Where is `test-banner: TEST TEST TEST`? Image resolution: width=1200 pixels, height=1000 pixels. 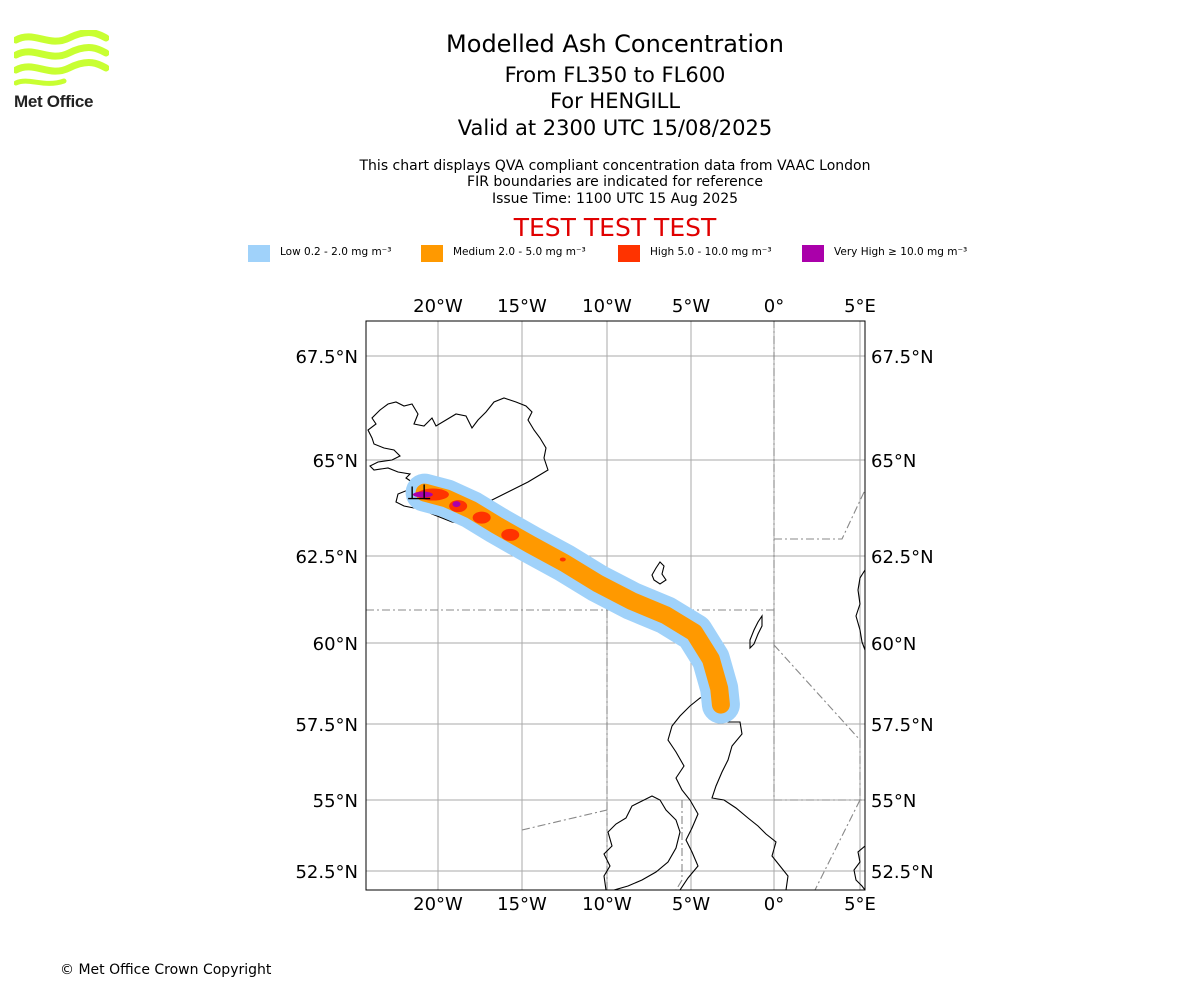
test-banner: TEST TEST TEST is located at coordinates (615, 227).